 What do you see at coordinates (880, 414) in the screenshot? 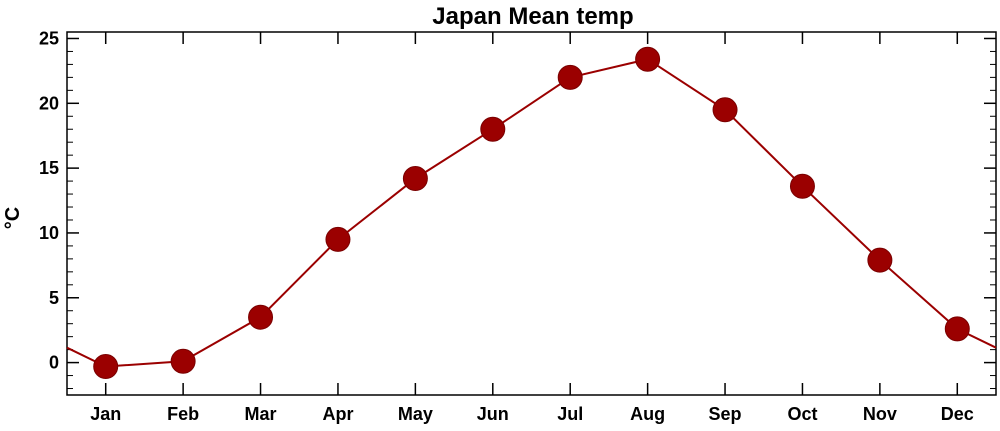
I see `x-tick-label: Nov` at bounding box center [880, 414].